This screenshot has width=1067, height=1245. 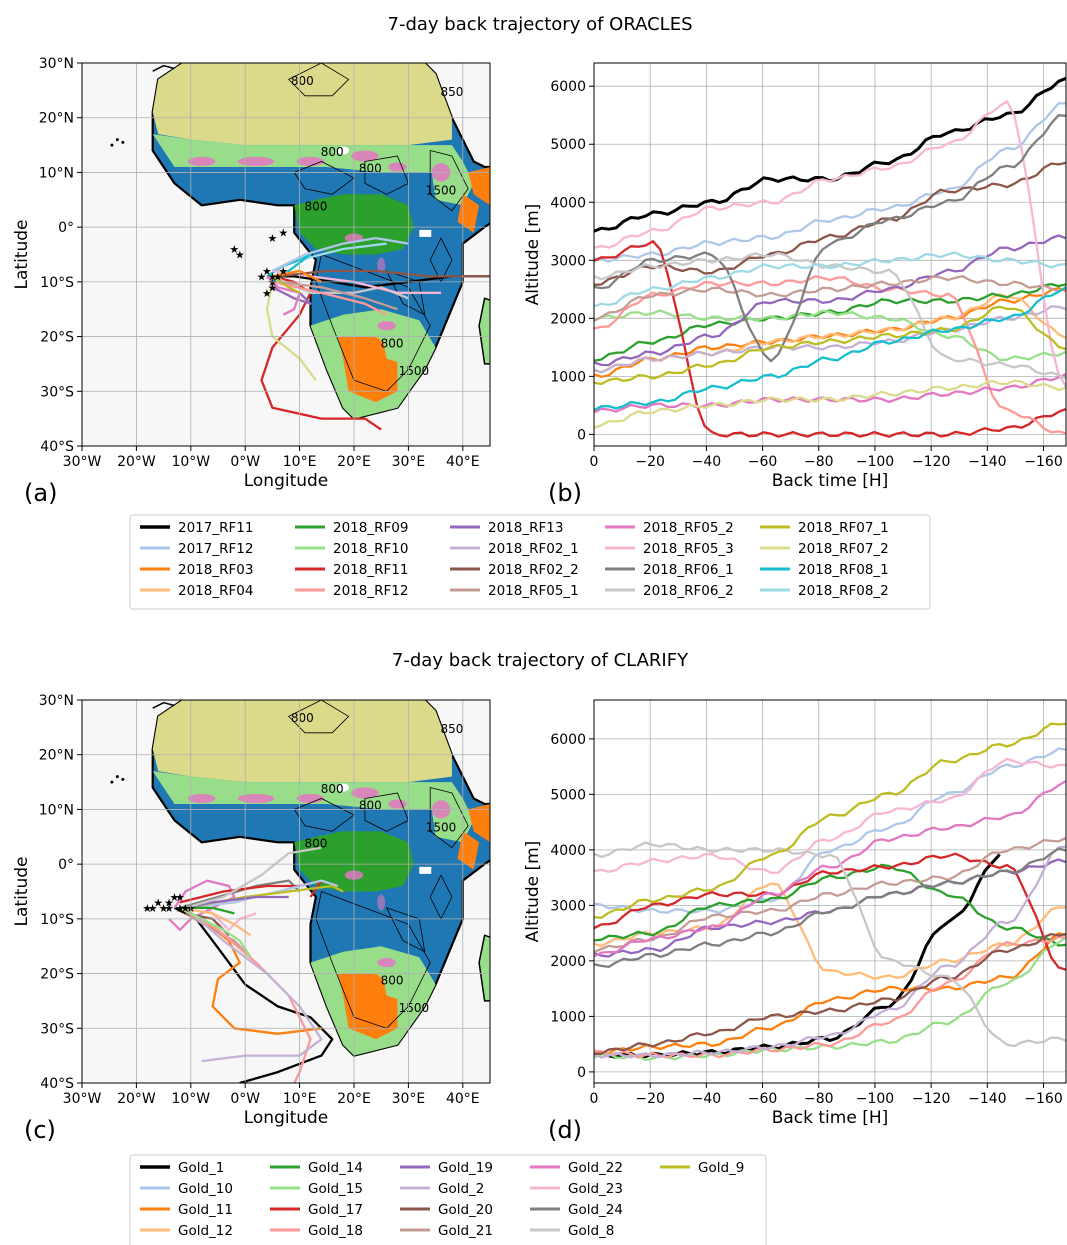 I want to click on y-tick-label: 0, so click(x=581, y=1073).